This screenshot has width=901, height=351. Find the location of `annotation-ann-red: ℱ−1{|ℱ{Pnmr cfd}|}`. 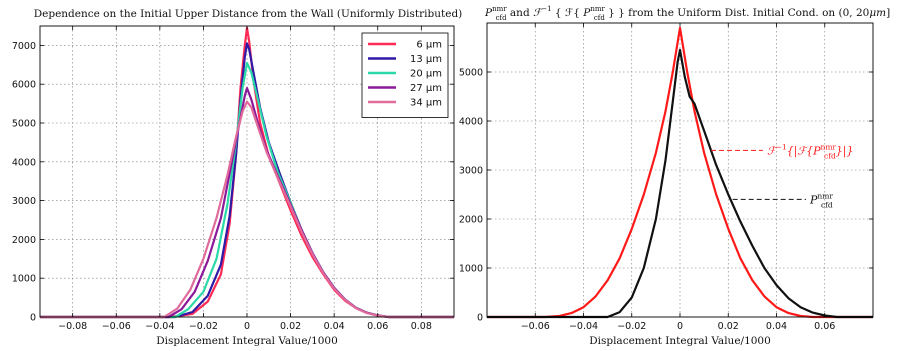

annotation-ann-red: ℱ−1{|ℱ{Pnmr cfd}|} is located at coordinates (782, 151).